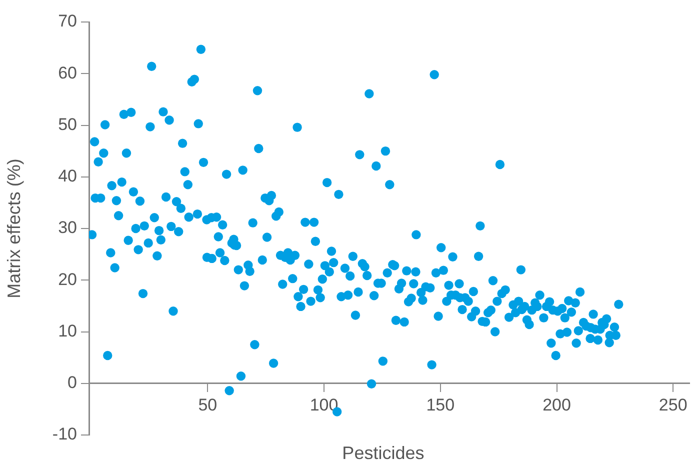 This screenshot has width=694, height=463. Describe the element at coordinates (67, 124) in the screenshot. I see `y-tick-label: 50` at that location.